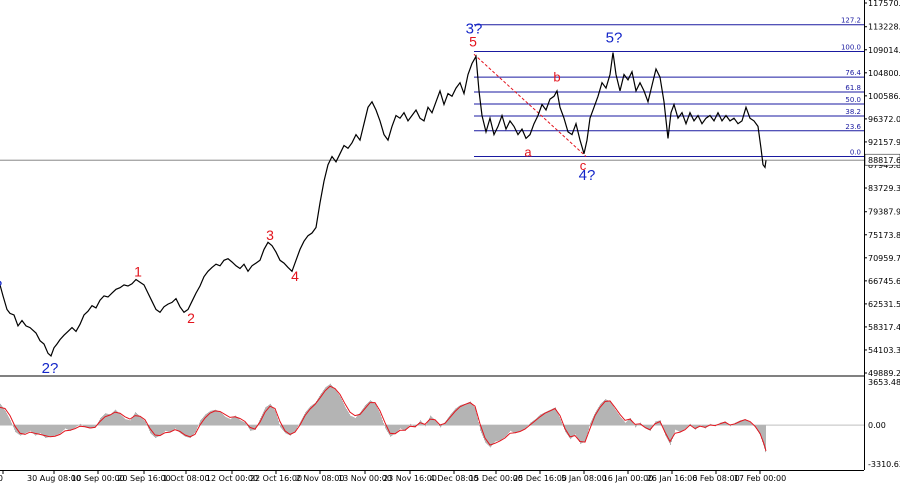  I want to click on x-tick-label: 10 Sep 00:00, so click(97, 478).